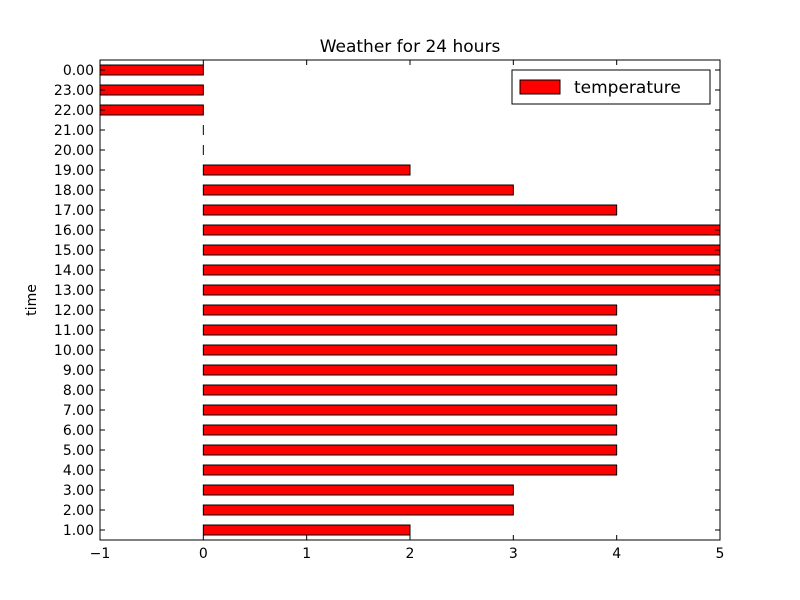  What do you see at coordinates (74, 151) in the screenshot?
I see `y-tick-label: 20.00` at bounding box center [74, 151].